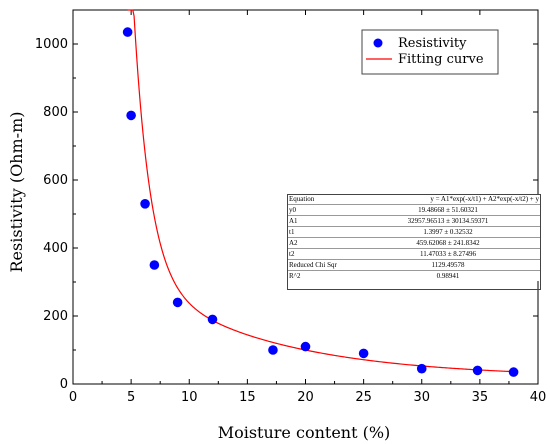  Describe the element at coordinates (304, 432) in the screenshot. I see `x-axis-title: Moisture content (%)` at that location.